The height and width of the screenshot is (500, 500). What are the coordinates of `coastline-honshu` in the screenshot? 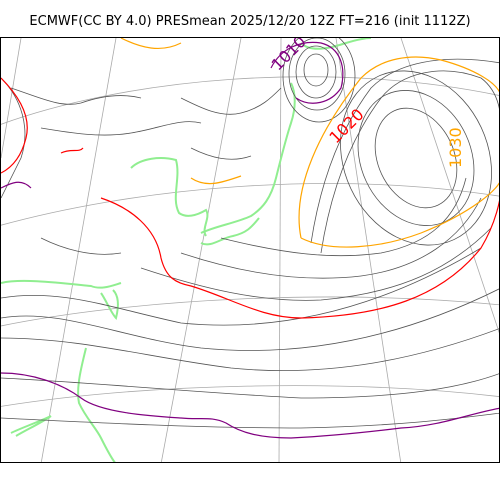 It's located at (248, 158).